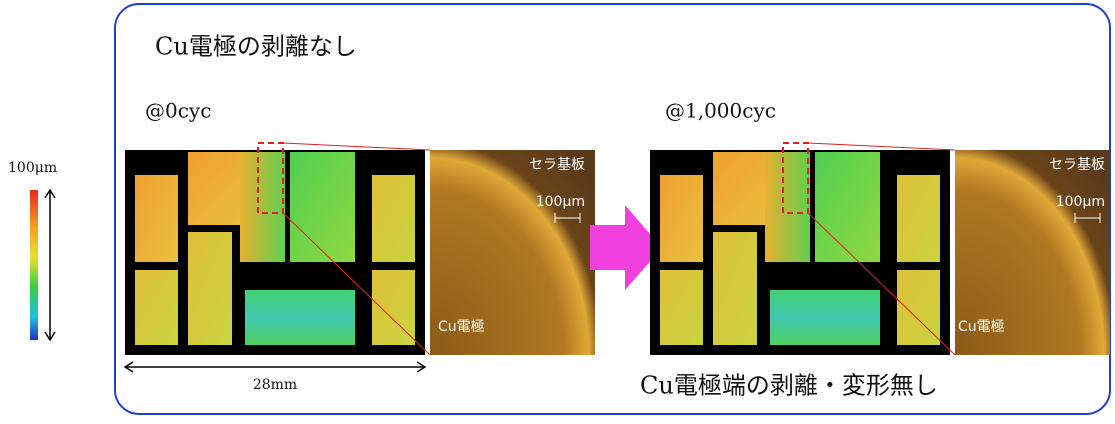 This screenshot has height=424, width=1115. What do you see at coordinates (178, 111) in the screenshot?
I see `panel-label: @0cyc` at bounding box center [178, 111].